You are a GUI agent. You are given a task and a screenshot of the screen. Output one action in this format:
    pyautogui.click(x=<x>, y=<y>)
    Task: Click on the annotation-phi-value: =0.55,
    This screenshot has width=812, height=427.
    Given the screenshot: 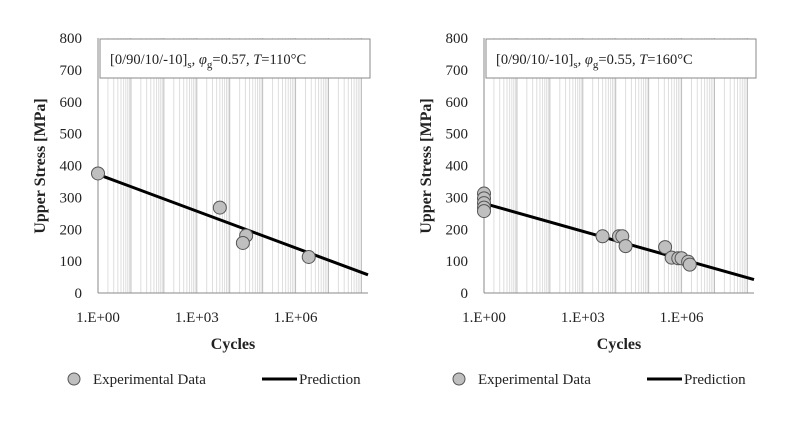 What is the action you would take?
    pyautogui.click(x=618, y=60)
    